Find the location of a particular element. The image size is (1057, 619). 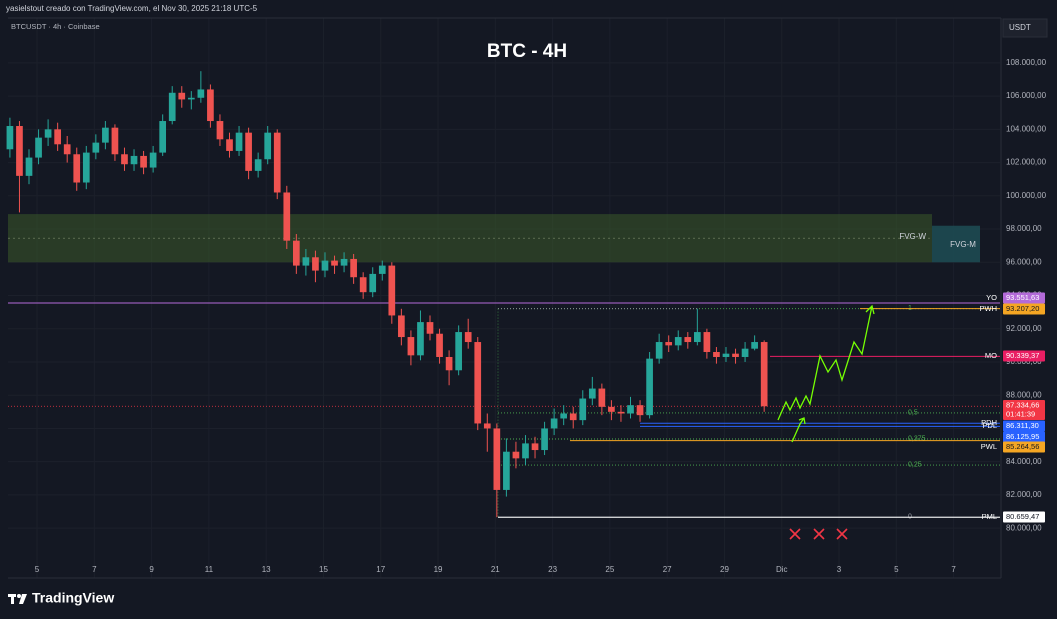

y-tick-label: 90.000,00 is located at coordinates (1024, 361).